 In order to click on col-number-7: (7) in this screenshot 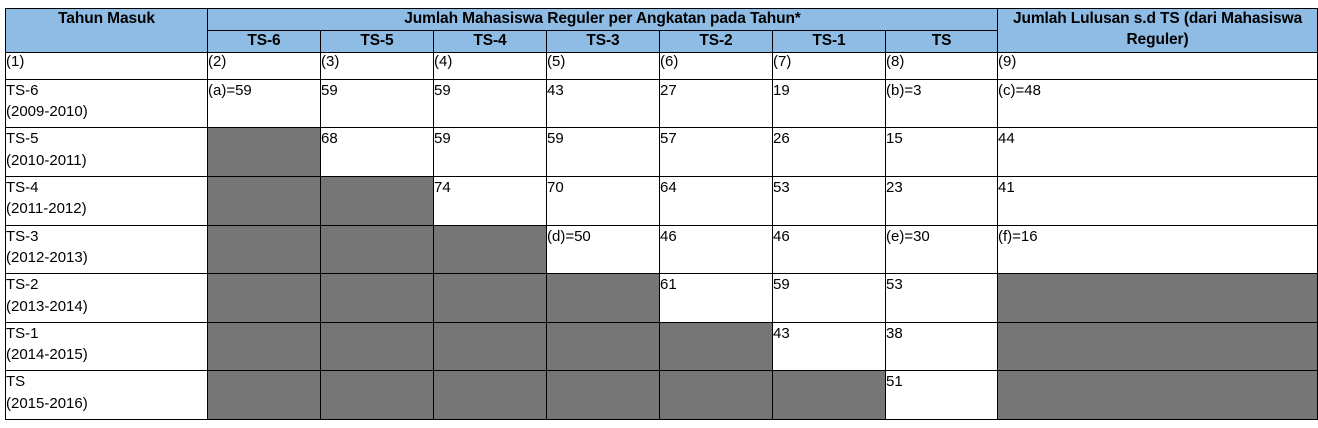, I will do `click(829, 65)`.